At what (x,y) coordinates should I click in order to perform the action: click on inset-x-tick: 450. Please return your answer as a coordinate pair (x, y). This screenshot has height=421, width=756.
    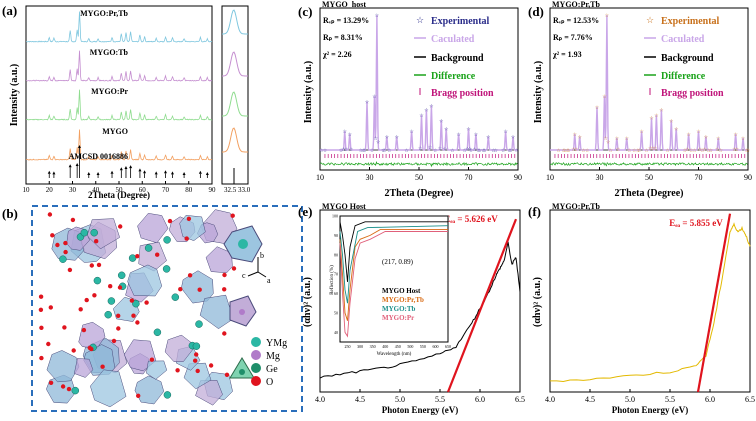
    Looking at the image, I should click on (398, 346).